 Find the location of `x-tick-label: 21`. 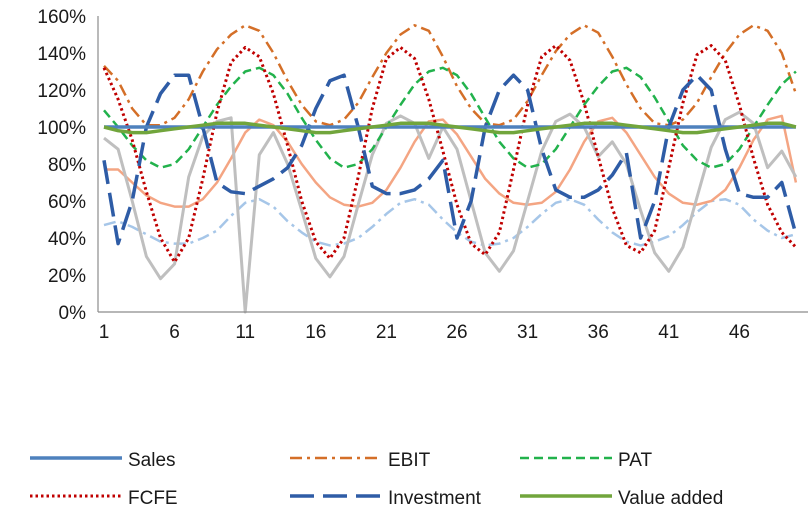

x-tick-label: 21 is located at coordinates (386, 332).